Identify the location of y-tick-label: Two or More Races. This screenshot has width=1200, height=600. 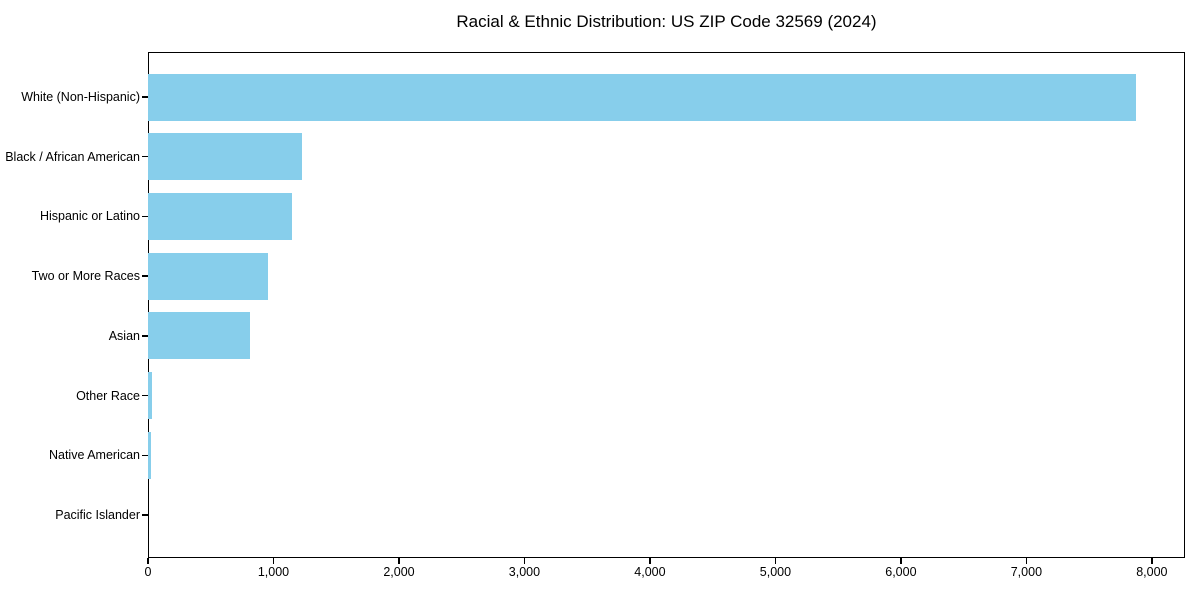
(85, 276).